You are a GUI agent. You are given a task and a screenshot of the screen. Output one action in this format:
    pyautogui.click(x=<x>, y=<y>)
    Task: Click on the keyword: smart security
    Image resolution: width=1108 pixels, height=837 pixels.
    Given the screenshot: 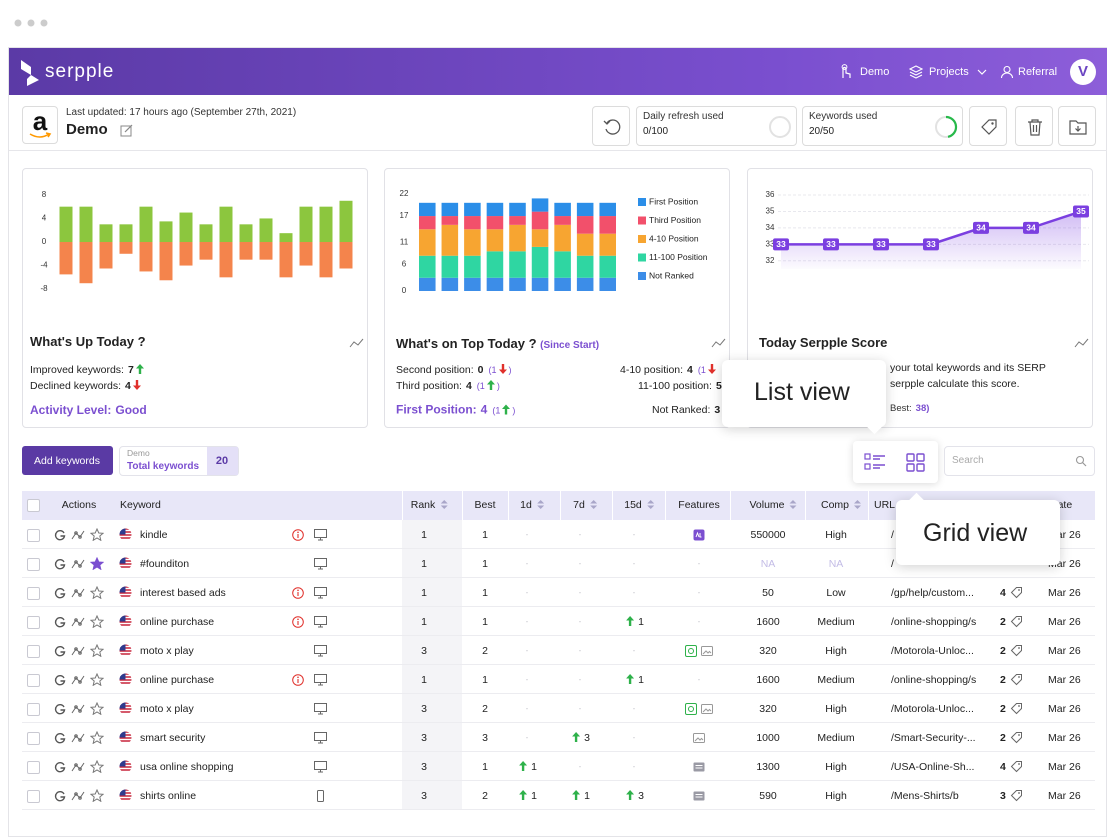 What is the action you would take?
    pyautogui.click(x=173, y=737)
    